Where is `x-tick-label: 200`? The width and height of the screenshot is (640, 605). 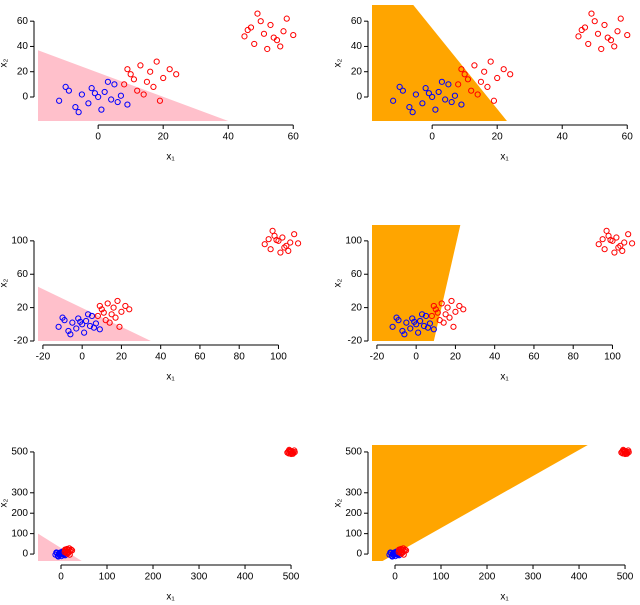
x-tick-label: 200 is located at coordinates (487, 577).